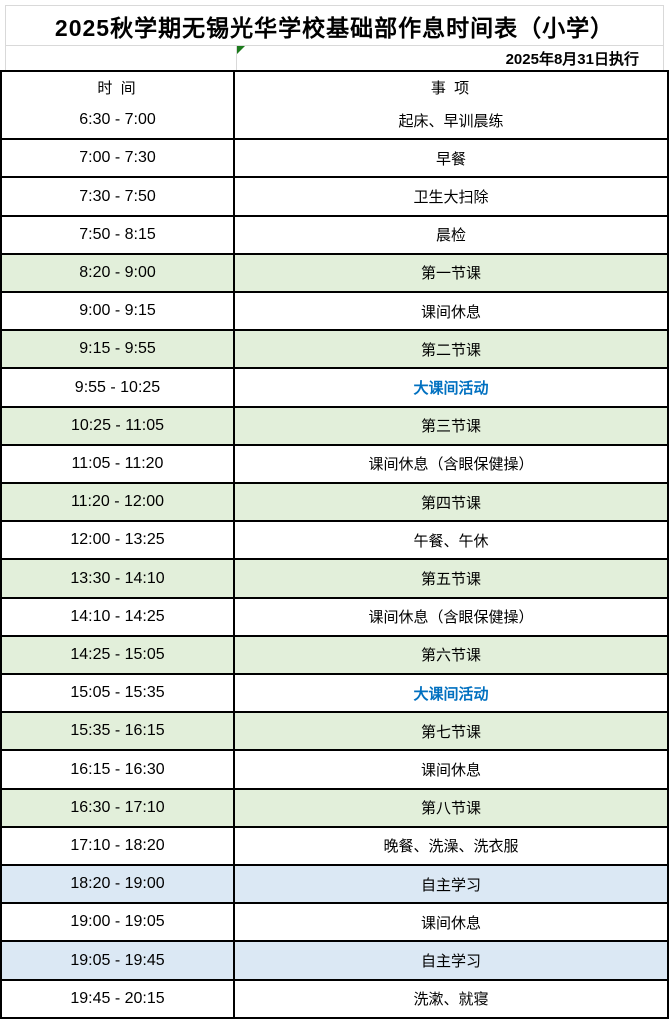 The height and width of the screenshot is (1019, 669). I want to click on table-row: 11:05 - 11:20 课间休息（含眼保健操）, so click(334, 463).